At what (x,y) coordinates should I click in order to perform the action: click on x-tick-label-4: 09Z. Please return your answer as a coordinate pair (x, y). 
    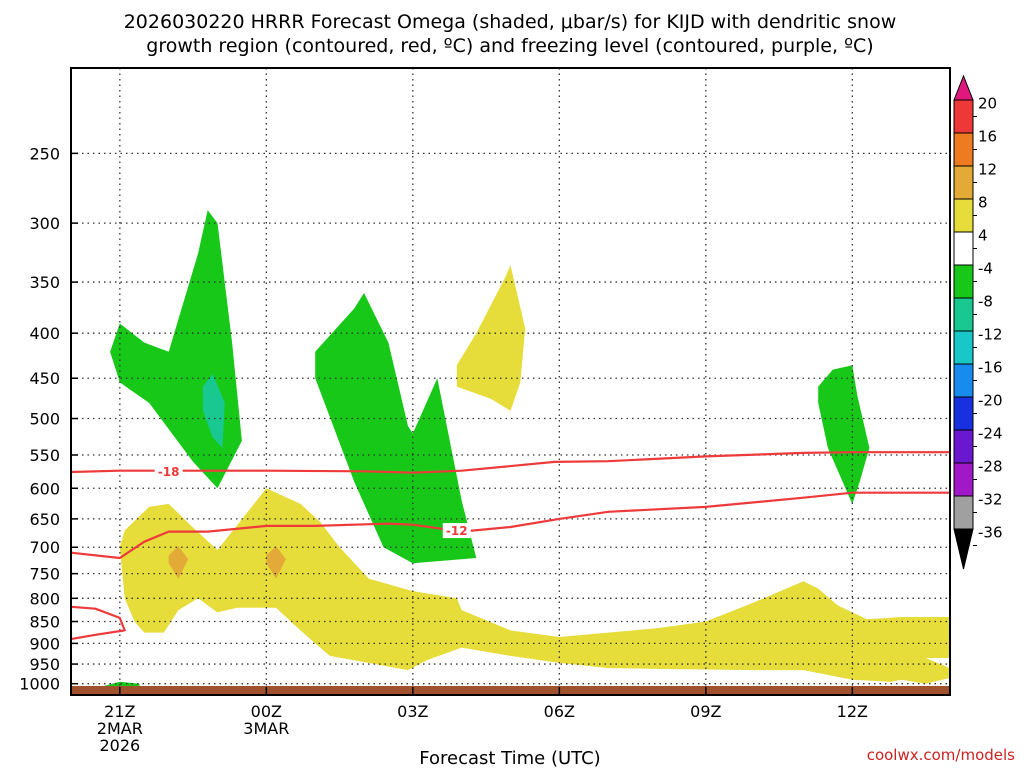
    Looking at the image, I should click on (705, 711).